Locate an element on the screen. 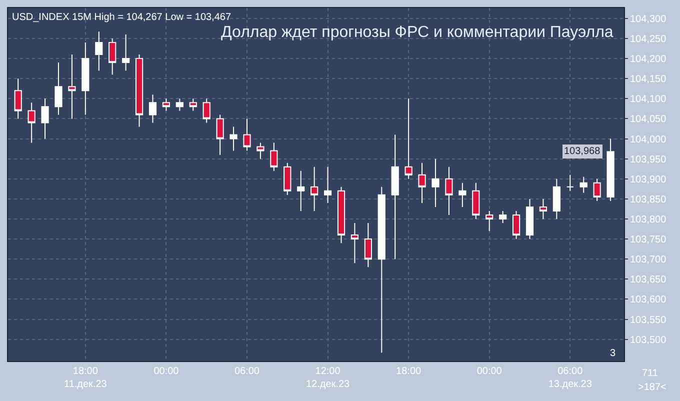 The width and height of the screenshot is (680, 401). x-tick-label: 18:00 is located at coordinates (409, 371).